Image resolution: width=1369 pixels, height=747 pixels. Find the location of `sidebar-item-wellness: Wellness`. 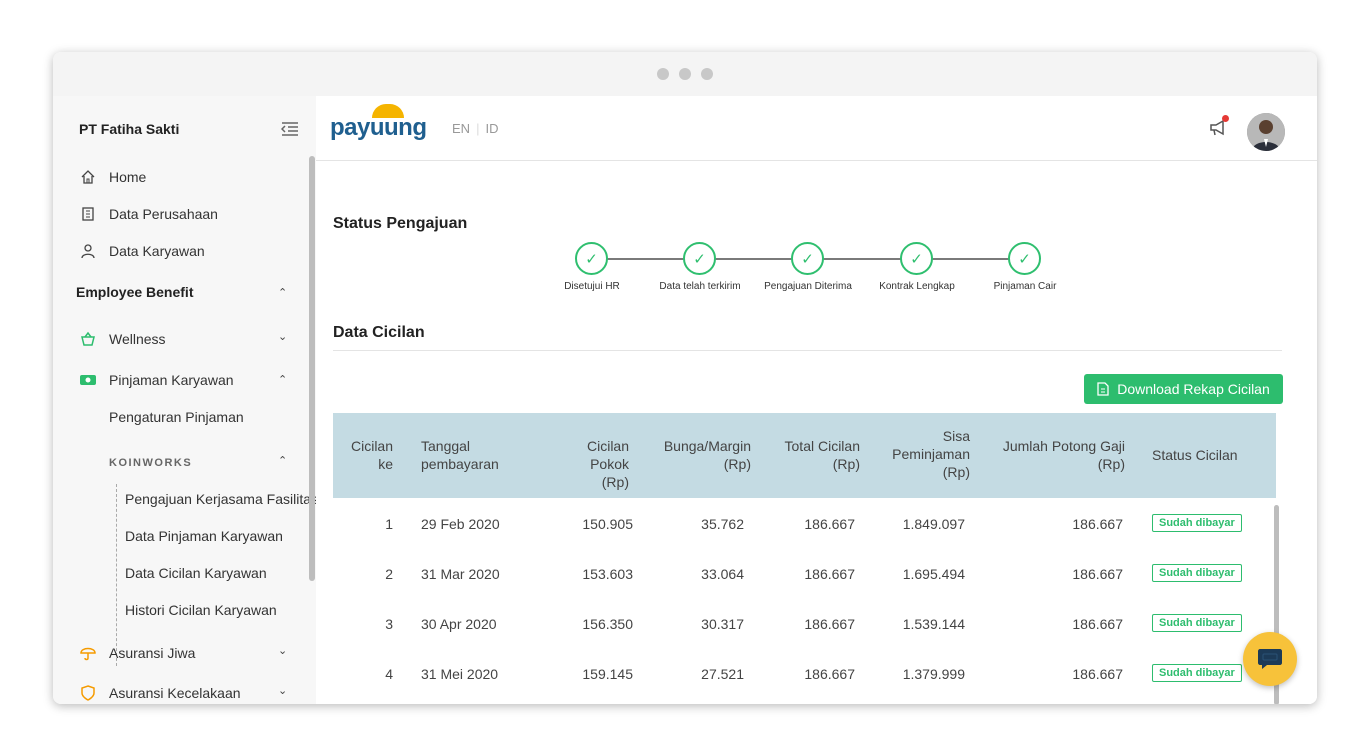

sidebar-item-wellness: Wellness is located at coordinates (122, 339).